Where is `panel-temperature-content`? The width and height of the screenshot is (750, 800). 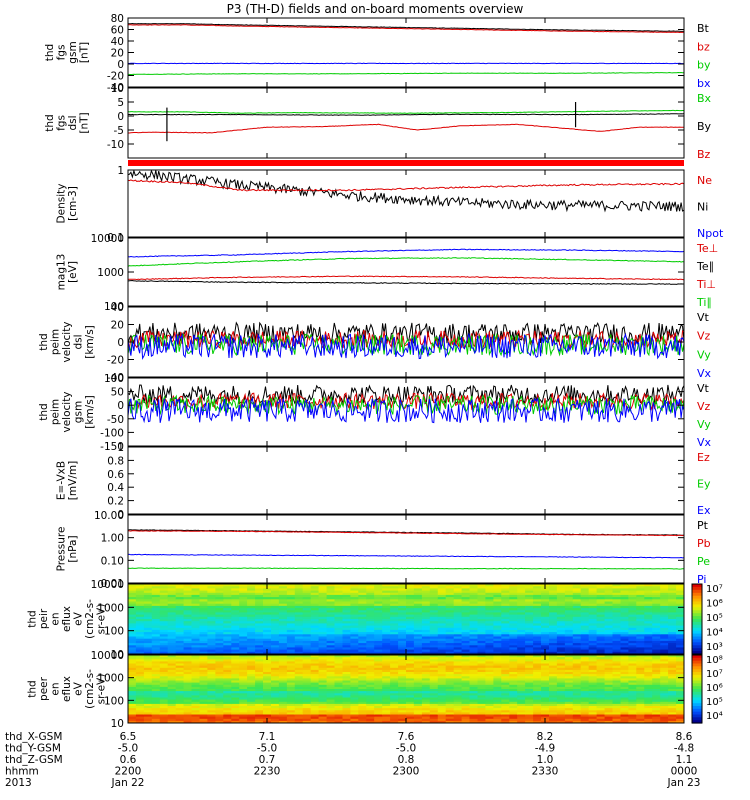
panel-temperature-content is located at coordinates (406, 266).